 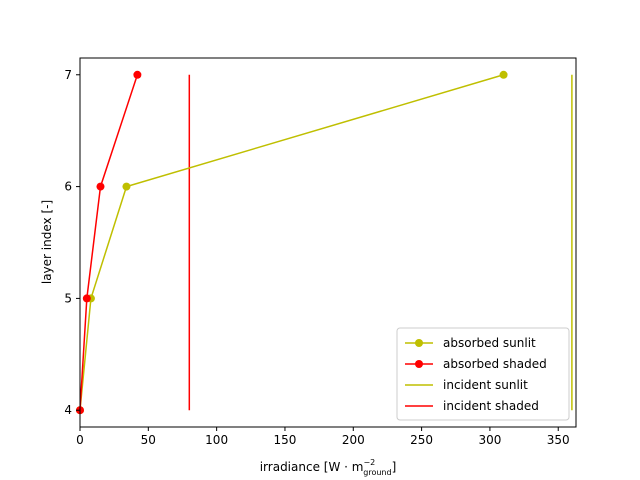 I want to click on x-tick-label: 350, so click(x=558, y=440).